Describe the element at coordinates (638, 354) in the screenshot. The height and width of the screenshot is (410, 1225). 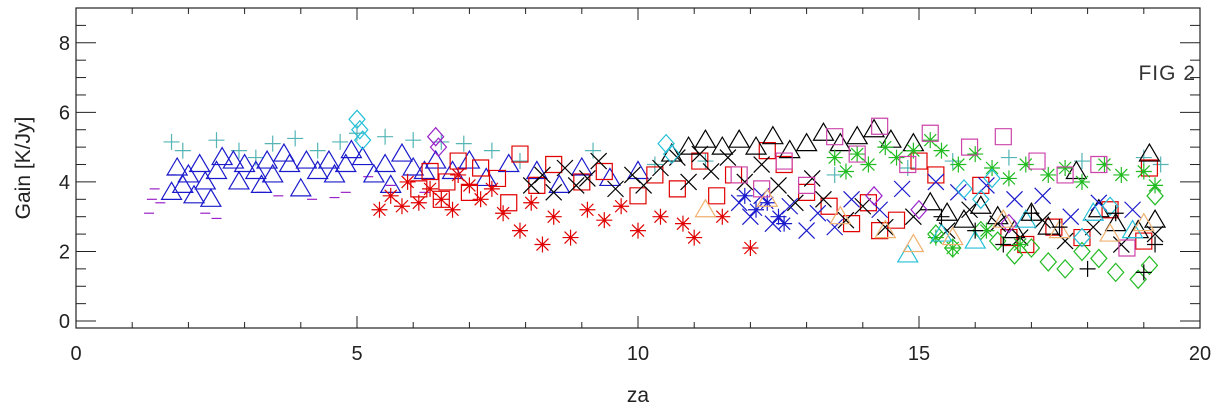
I see `x-tick-label: 10` at that location.